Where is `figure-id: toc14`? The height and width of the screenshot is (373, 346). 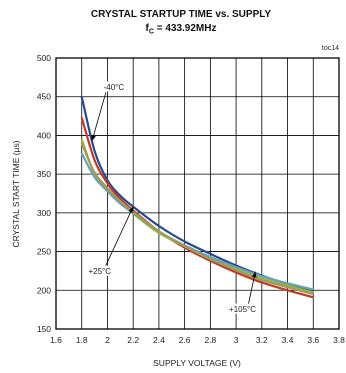
figure-id: toc14 is located at coordinates (330, 48).